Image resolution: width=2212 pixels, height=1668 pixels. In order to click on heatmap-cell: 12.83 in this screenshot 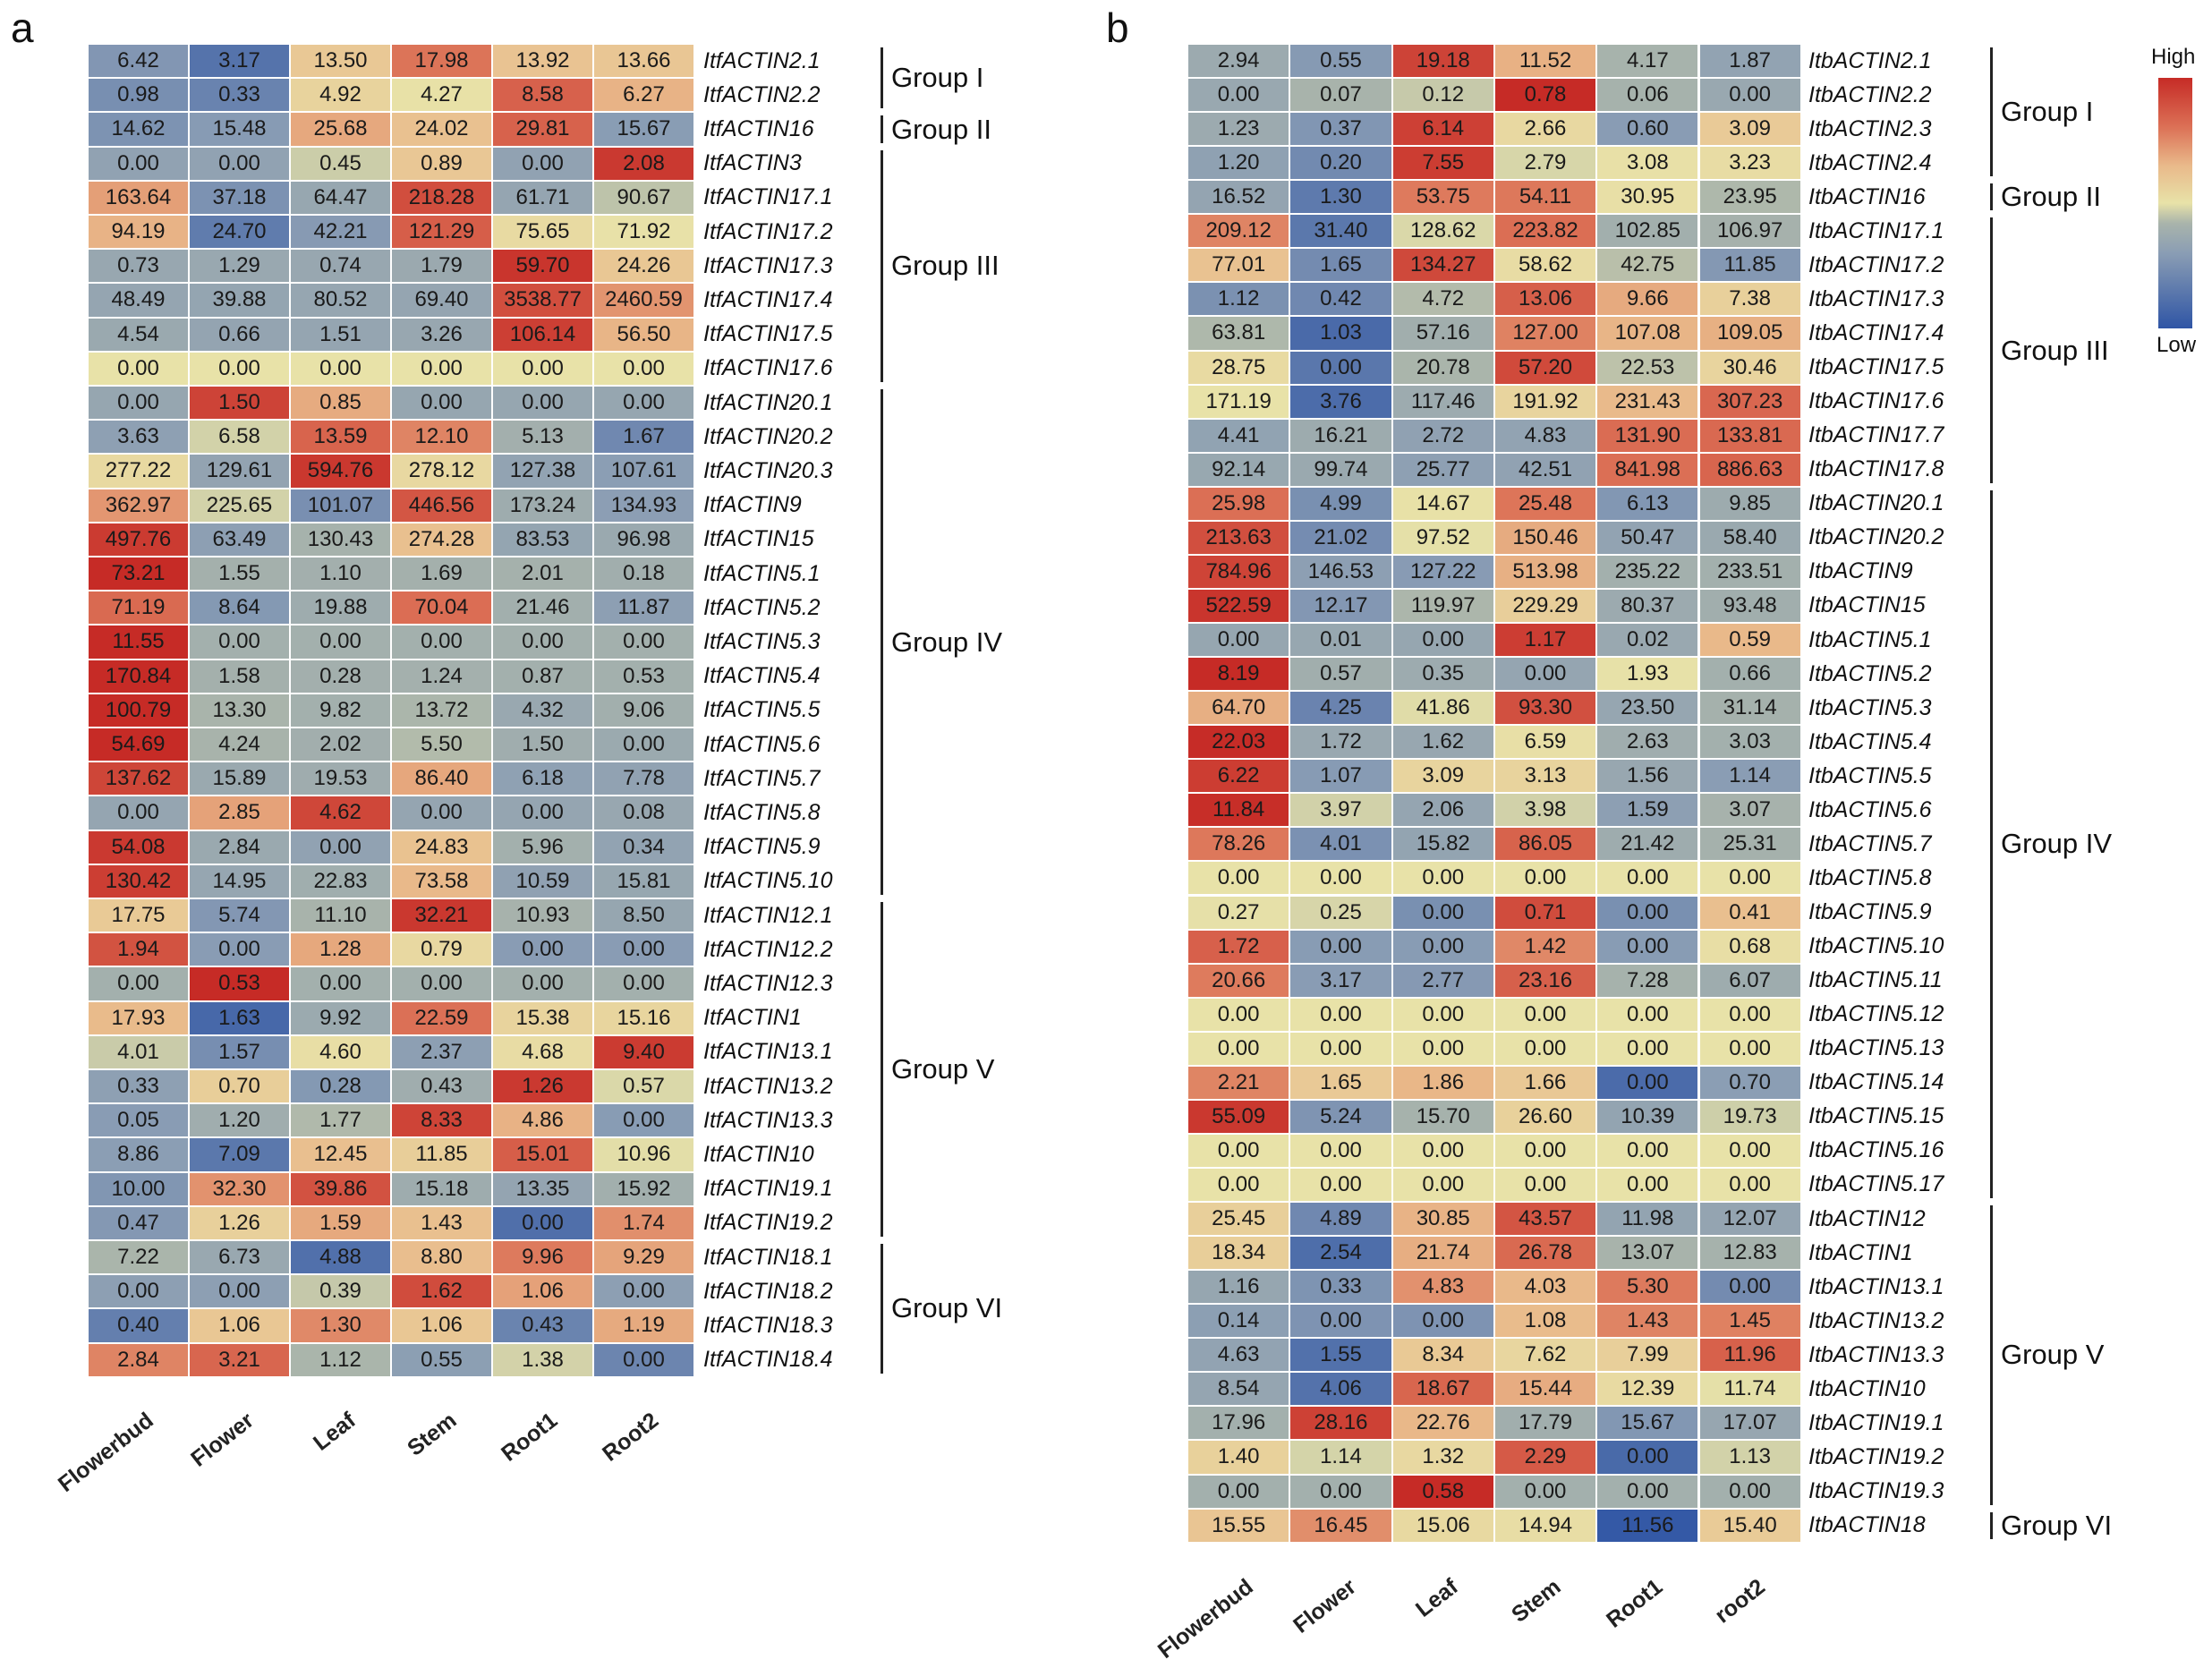, I will do `click(1749, 1253)`.